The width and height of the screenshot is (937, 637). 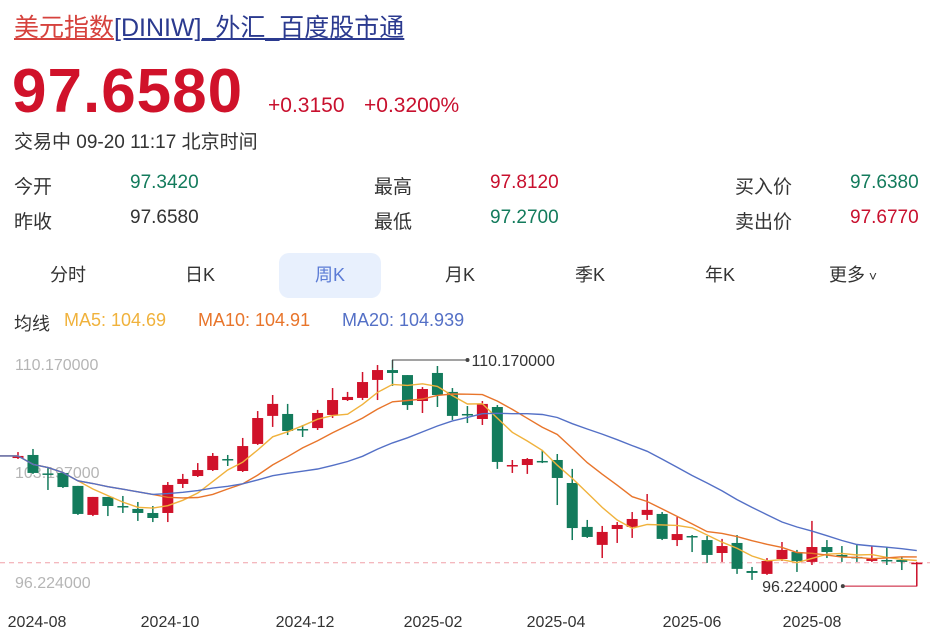 I want to click on title-source: [DINIW]_外汇_百度股市通, so click(x=259, y=28).